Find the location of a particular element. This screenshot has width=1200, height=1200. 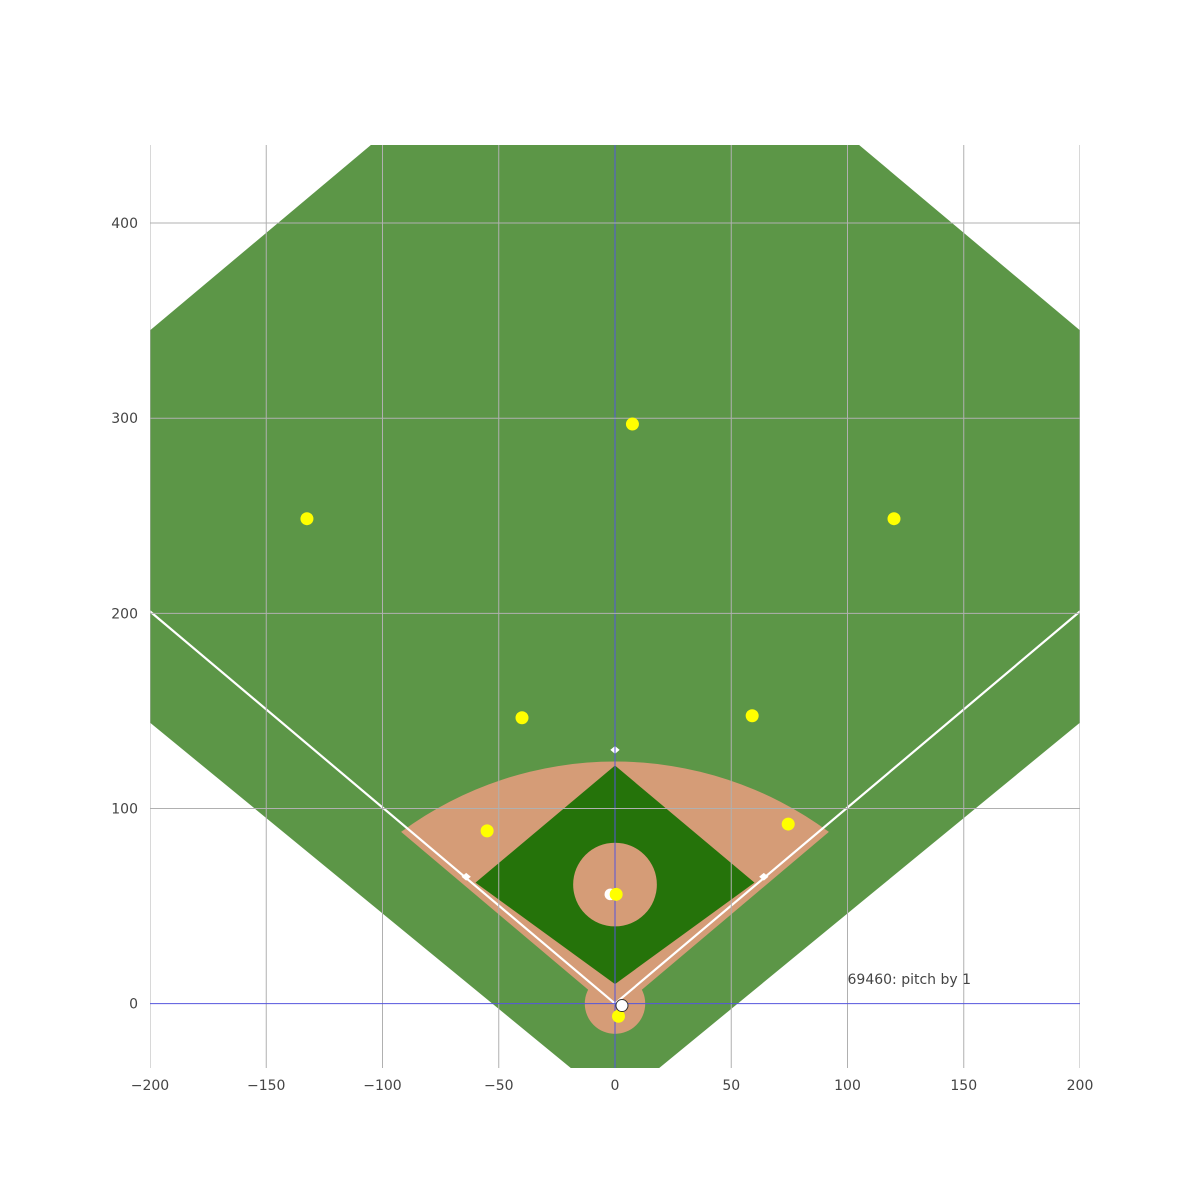

y-tick-label: 400 is located at coordinates (124, 224).